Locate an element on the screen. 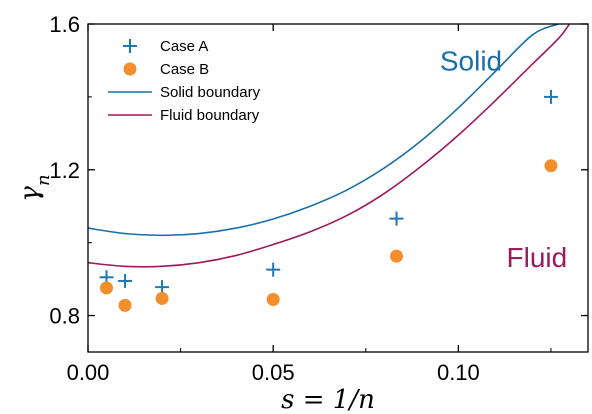 Image resolution: width=592 pixels, height=414 pixels. x-axis-label: s = 1/n is located at coordinates (328, 399).